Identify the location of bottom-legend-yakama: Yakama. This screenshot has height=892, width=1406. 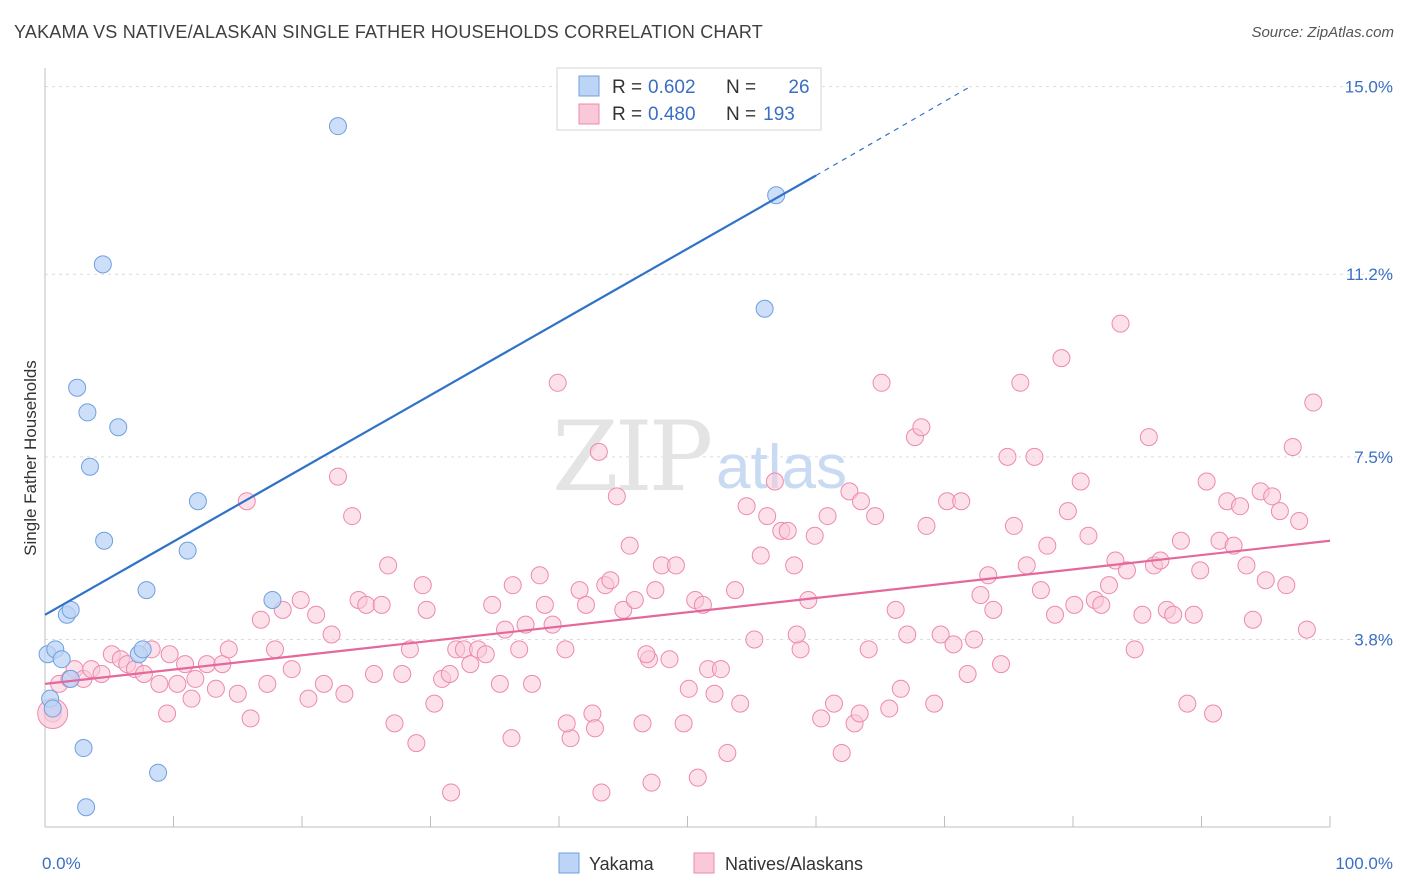
(622, 864).